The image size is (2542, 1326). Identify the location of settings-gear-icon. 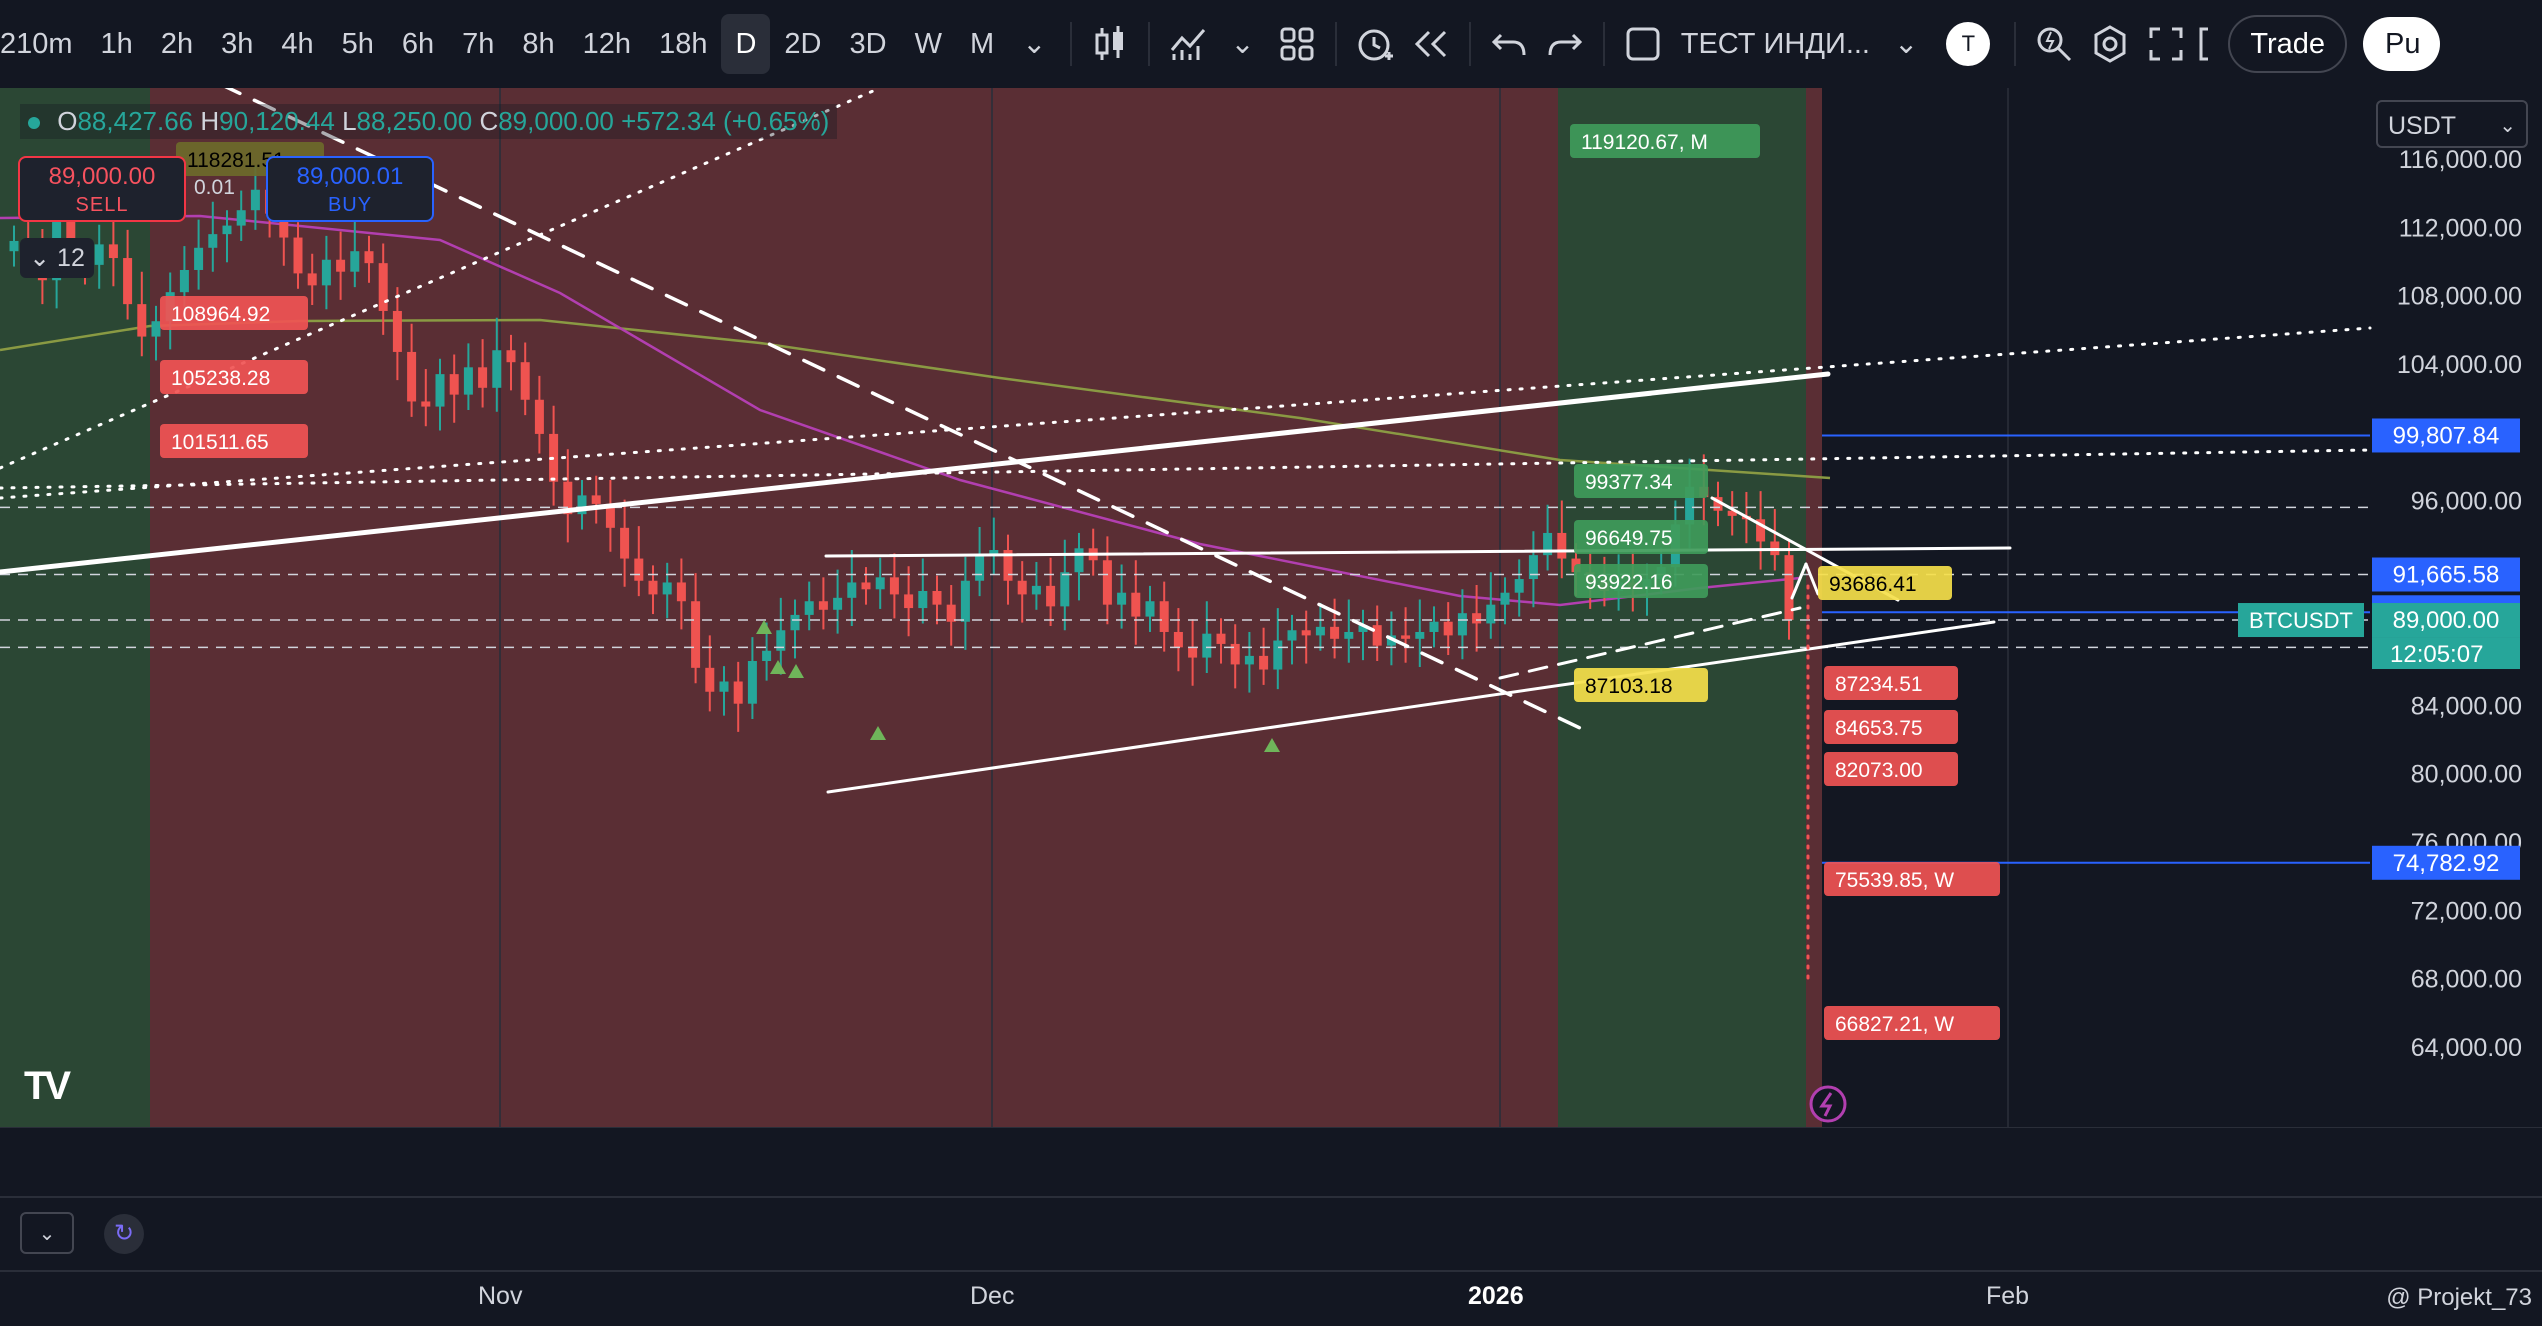
(2110, 44).